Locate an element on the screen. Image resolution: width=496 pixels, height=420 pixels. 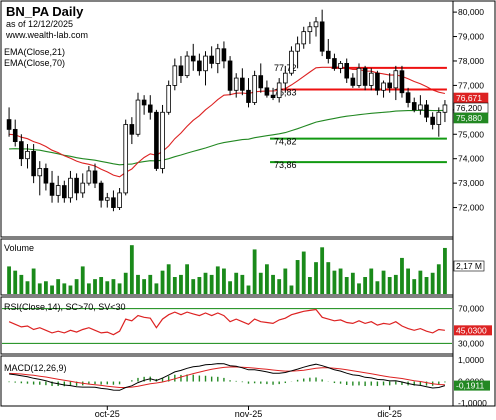
price-tick-label: 80,000 is located at coordinates (471, 12).